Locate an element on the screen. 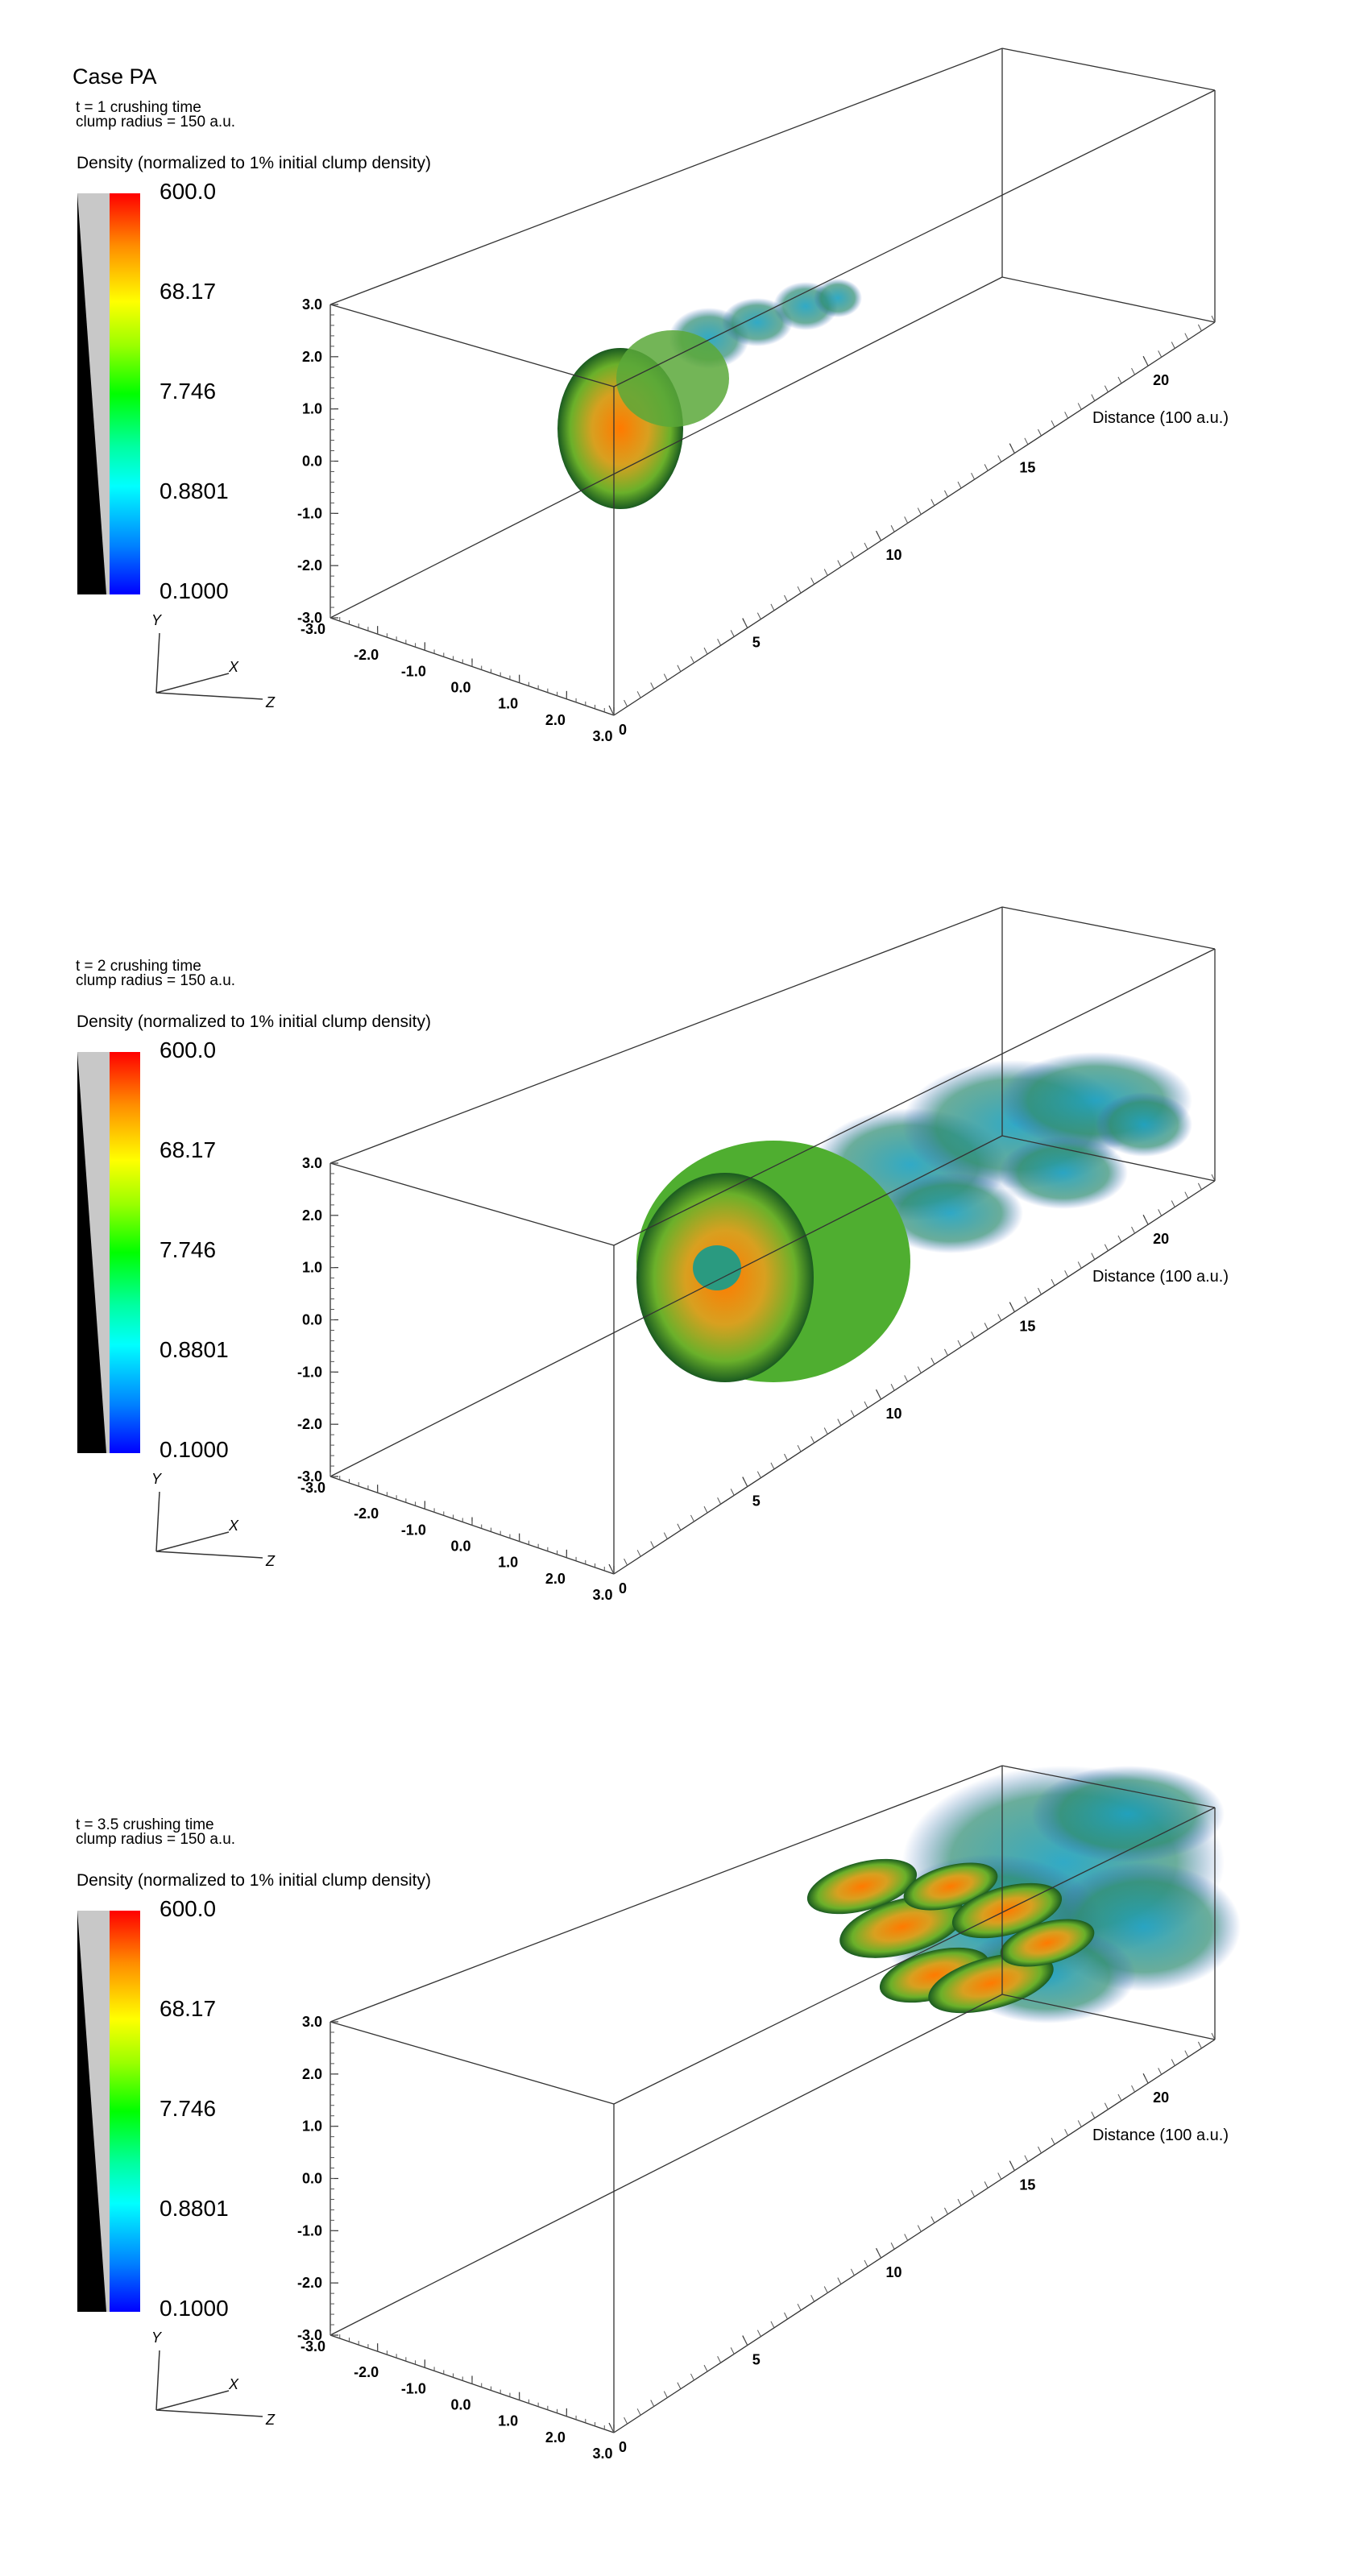 This screenshot has height=2576, width=1347. z-tick-label: 5 is located at coordinates (757, 643).